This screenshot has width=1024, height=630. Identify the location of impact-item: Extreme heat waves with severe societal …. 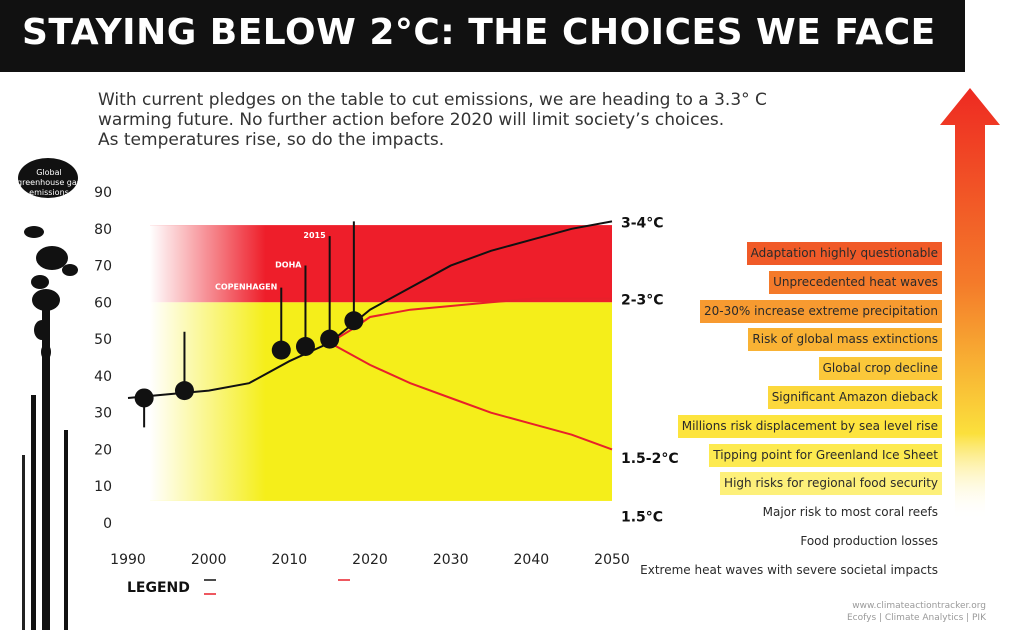
(789, 569).